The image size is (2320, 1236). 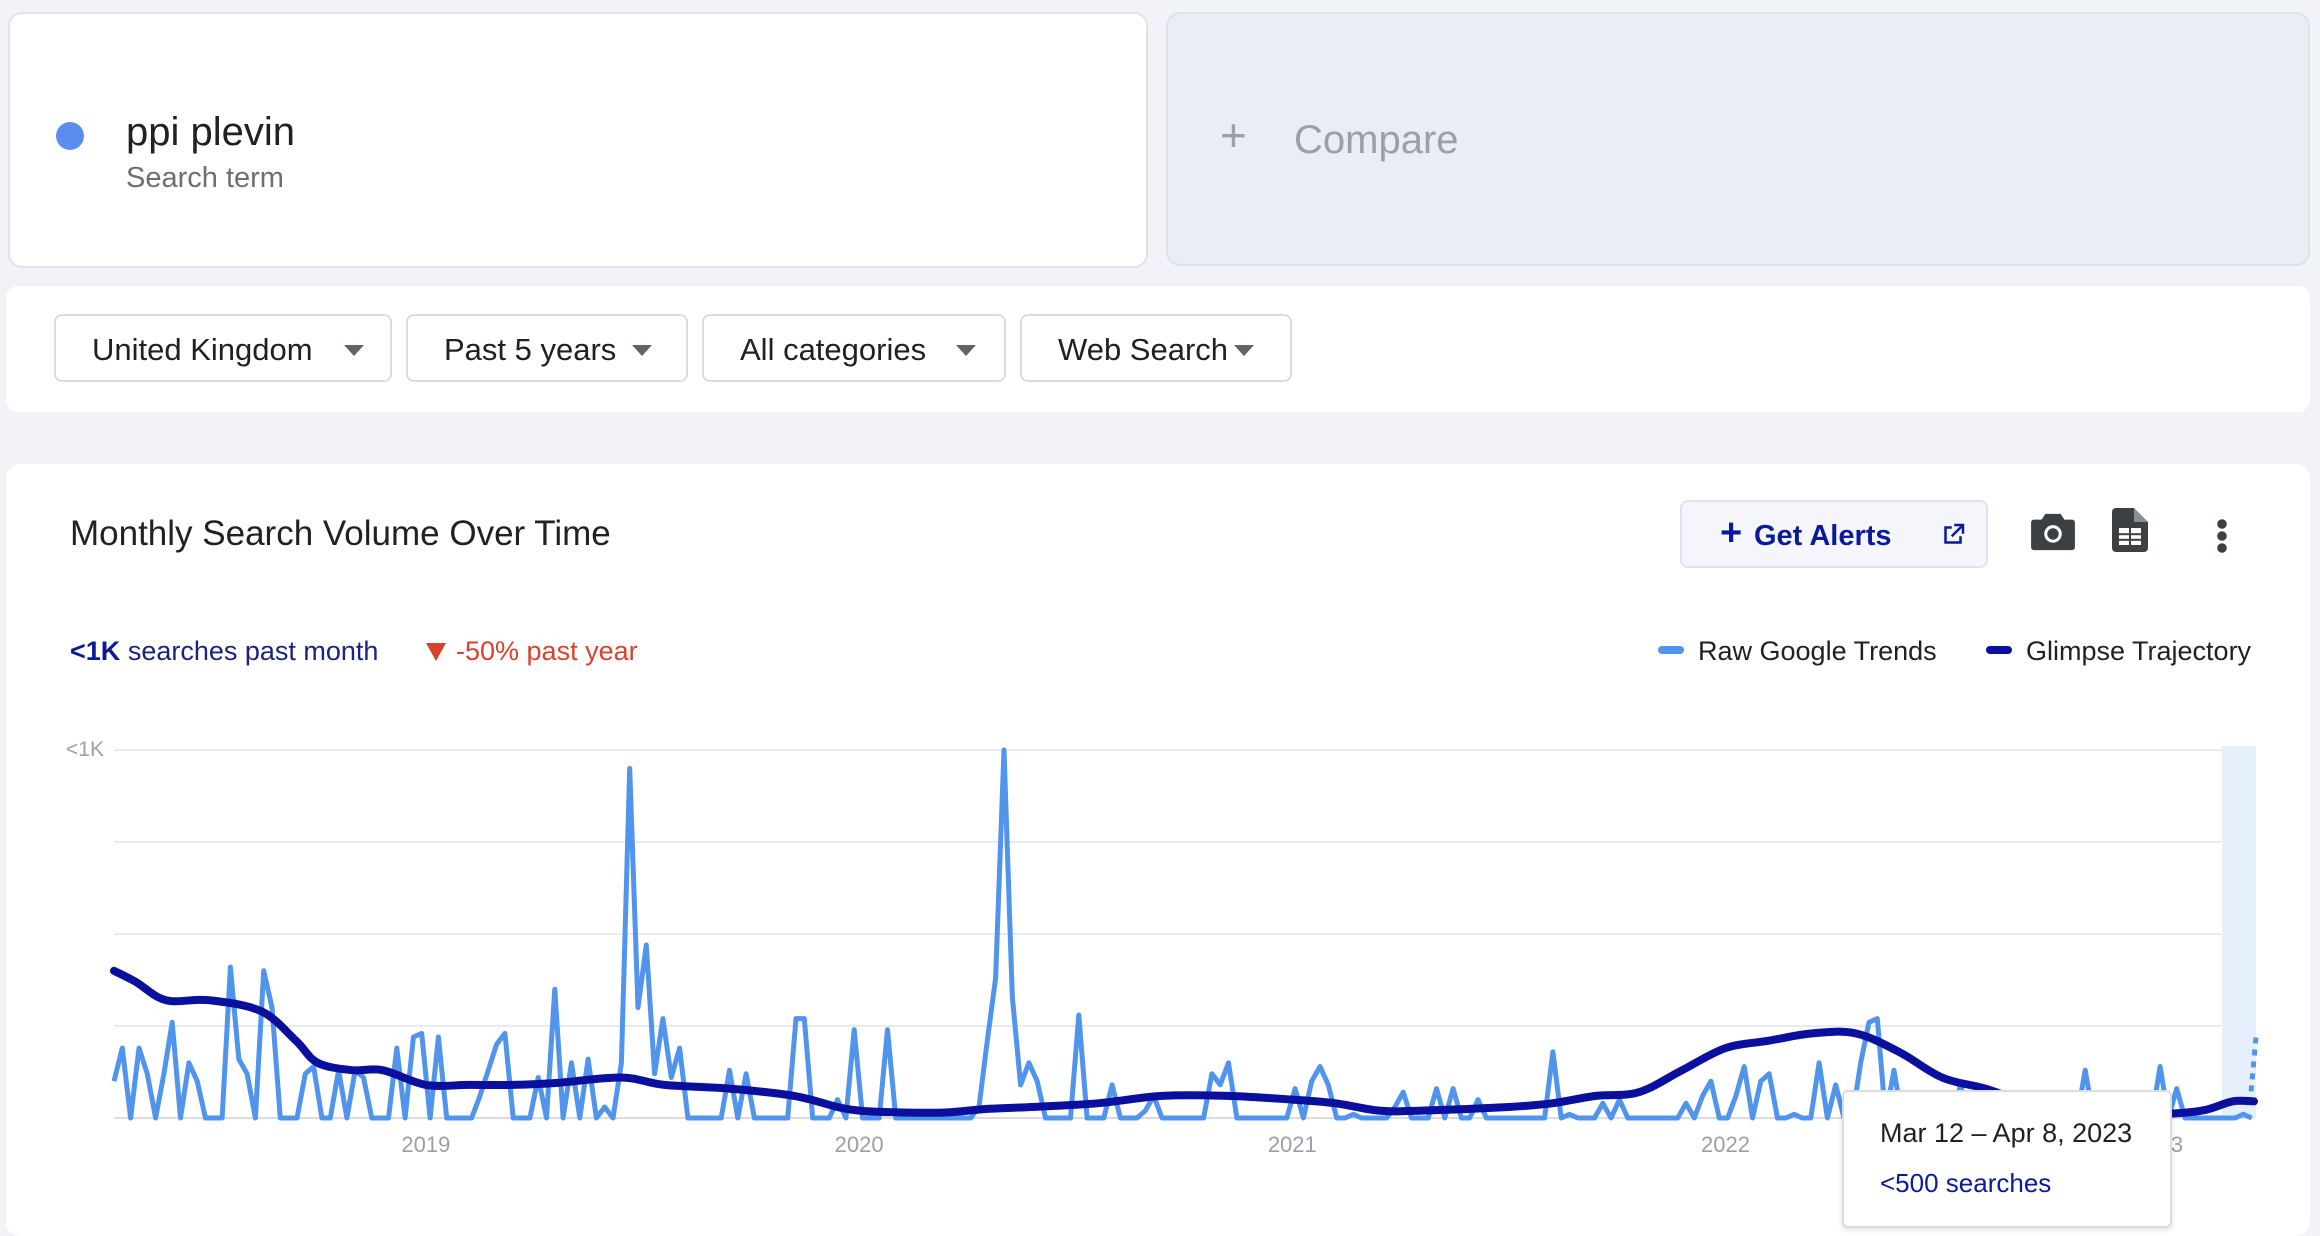 I want to click on compare-button: + Compare, so click(x=1738, y=139).